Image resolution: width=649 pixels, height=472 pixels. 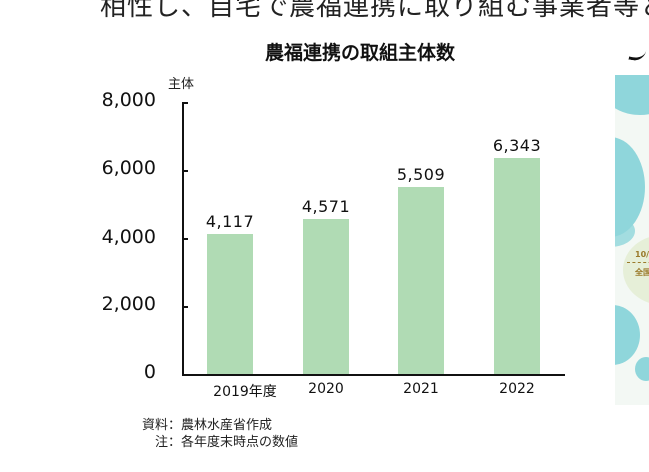 What do you see at coordinates (638, 51) in the screenshot?
I see `decorative-curve` at bounding box center [638, 51].